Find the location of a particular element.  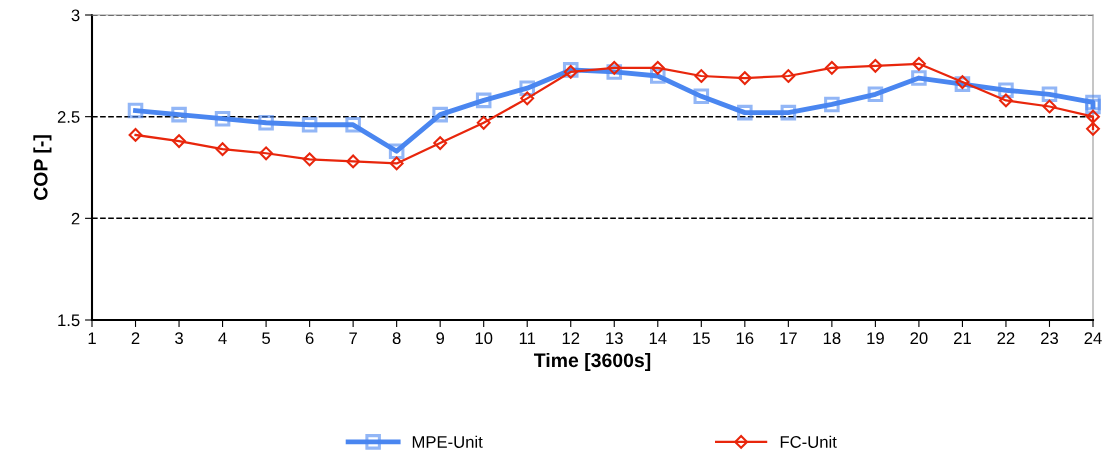

y-tick-label: 1.5 is located at coordinates (69, 320).